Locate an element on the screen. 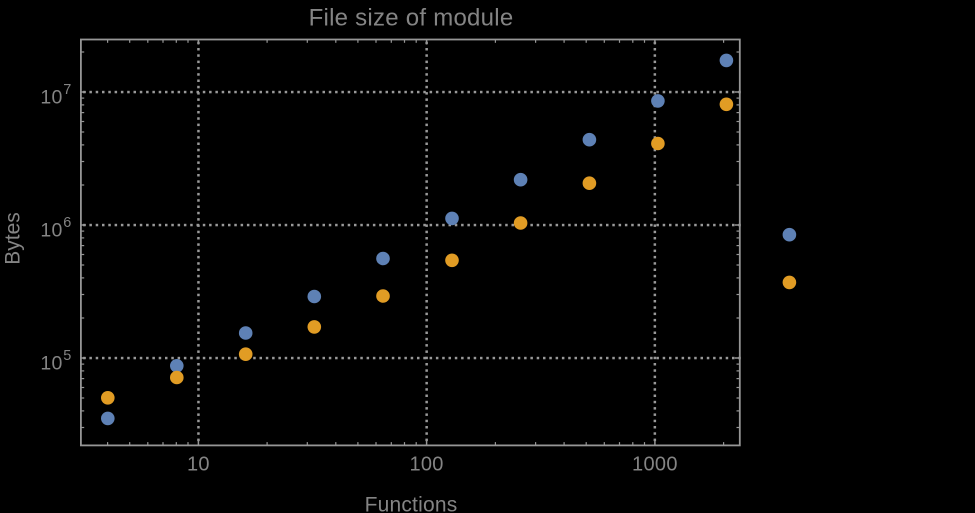 Image resolution: width=975 pixels, height=513 pixels. svg-text: Bytes is located at coordinates (13, 238).